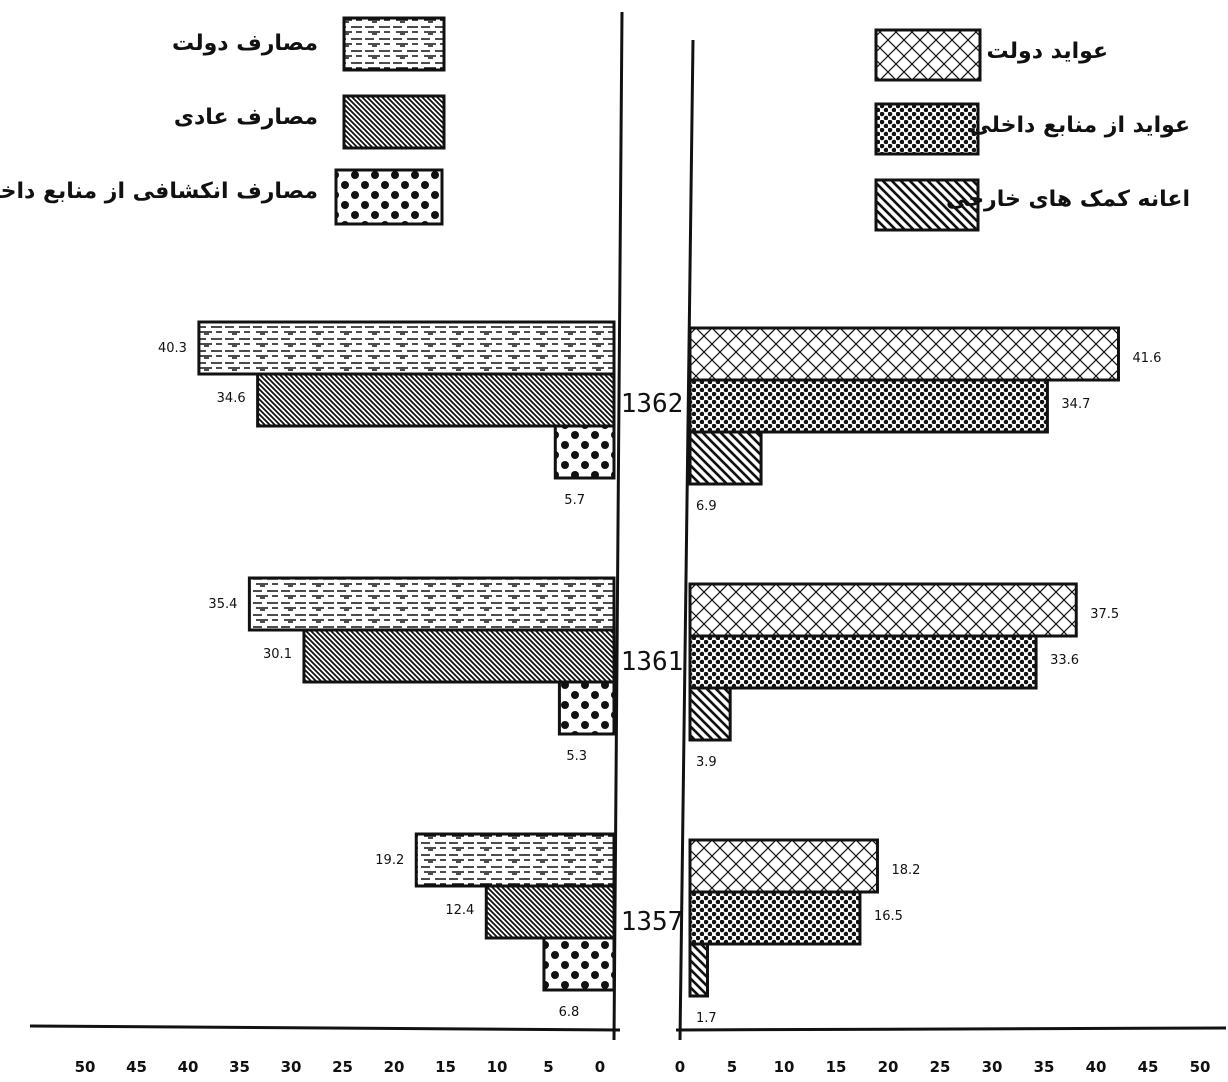 The image size is (1228, 1082). What do you see at coordinates (706, 762) in the screenshot?
I see `value-label-right-1361-s2: 3.9` at bounding box center [706, 762].